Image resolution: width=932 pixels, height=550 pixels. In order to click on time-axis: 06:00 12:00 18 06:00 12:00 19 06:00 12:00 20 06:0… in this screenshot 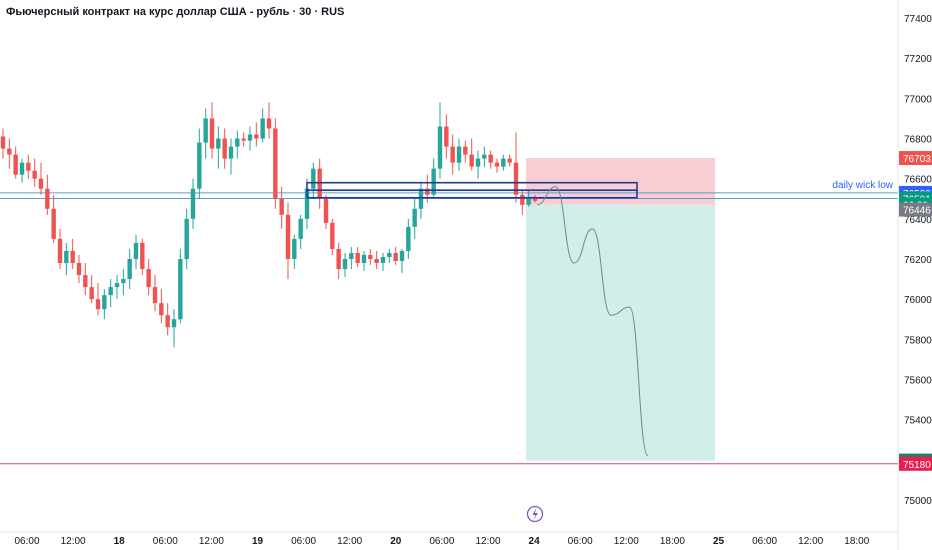, I will do `click(449, 539)`.